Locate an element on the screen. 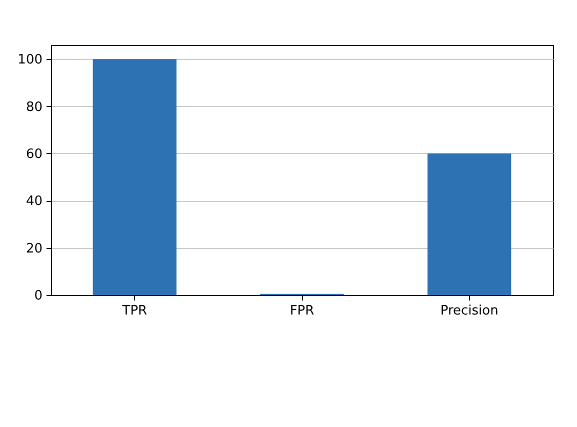  y-tick-label: 100 is located at coordinates (30, 60).